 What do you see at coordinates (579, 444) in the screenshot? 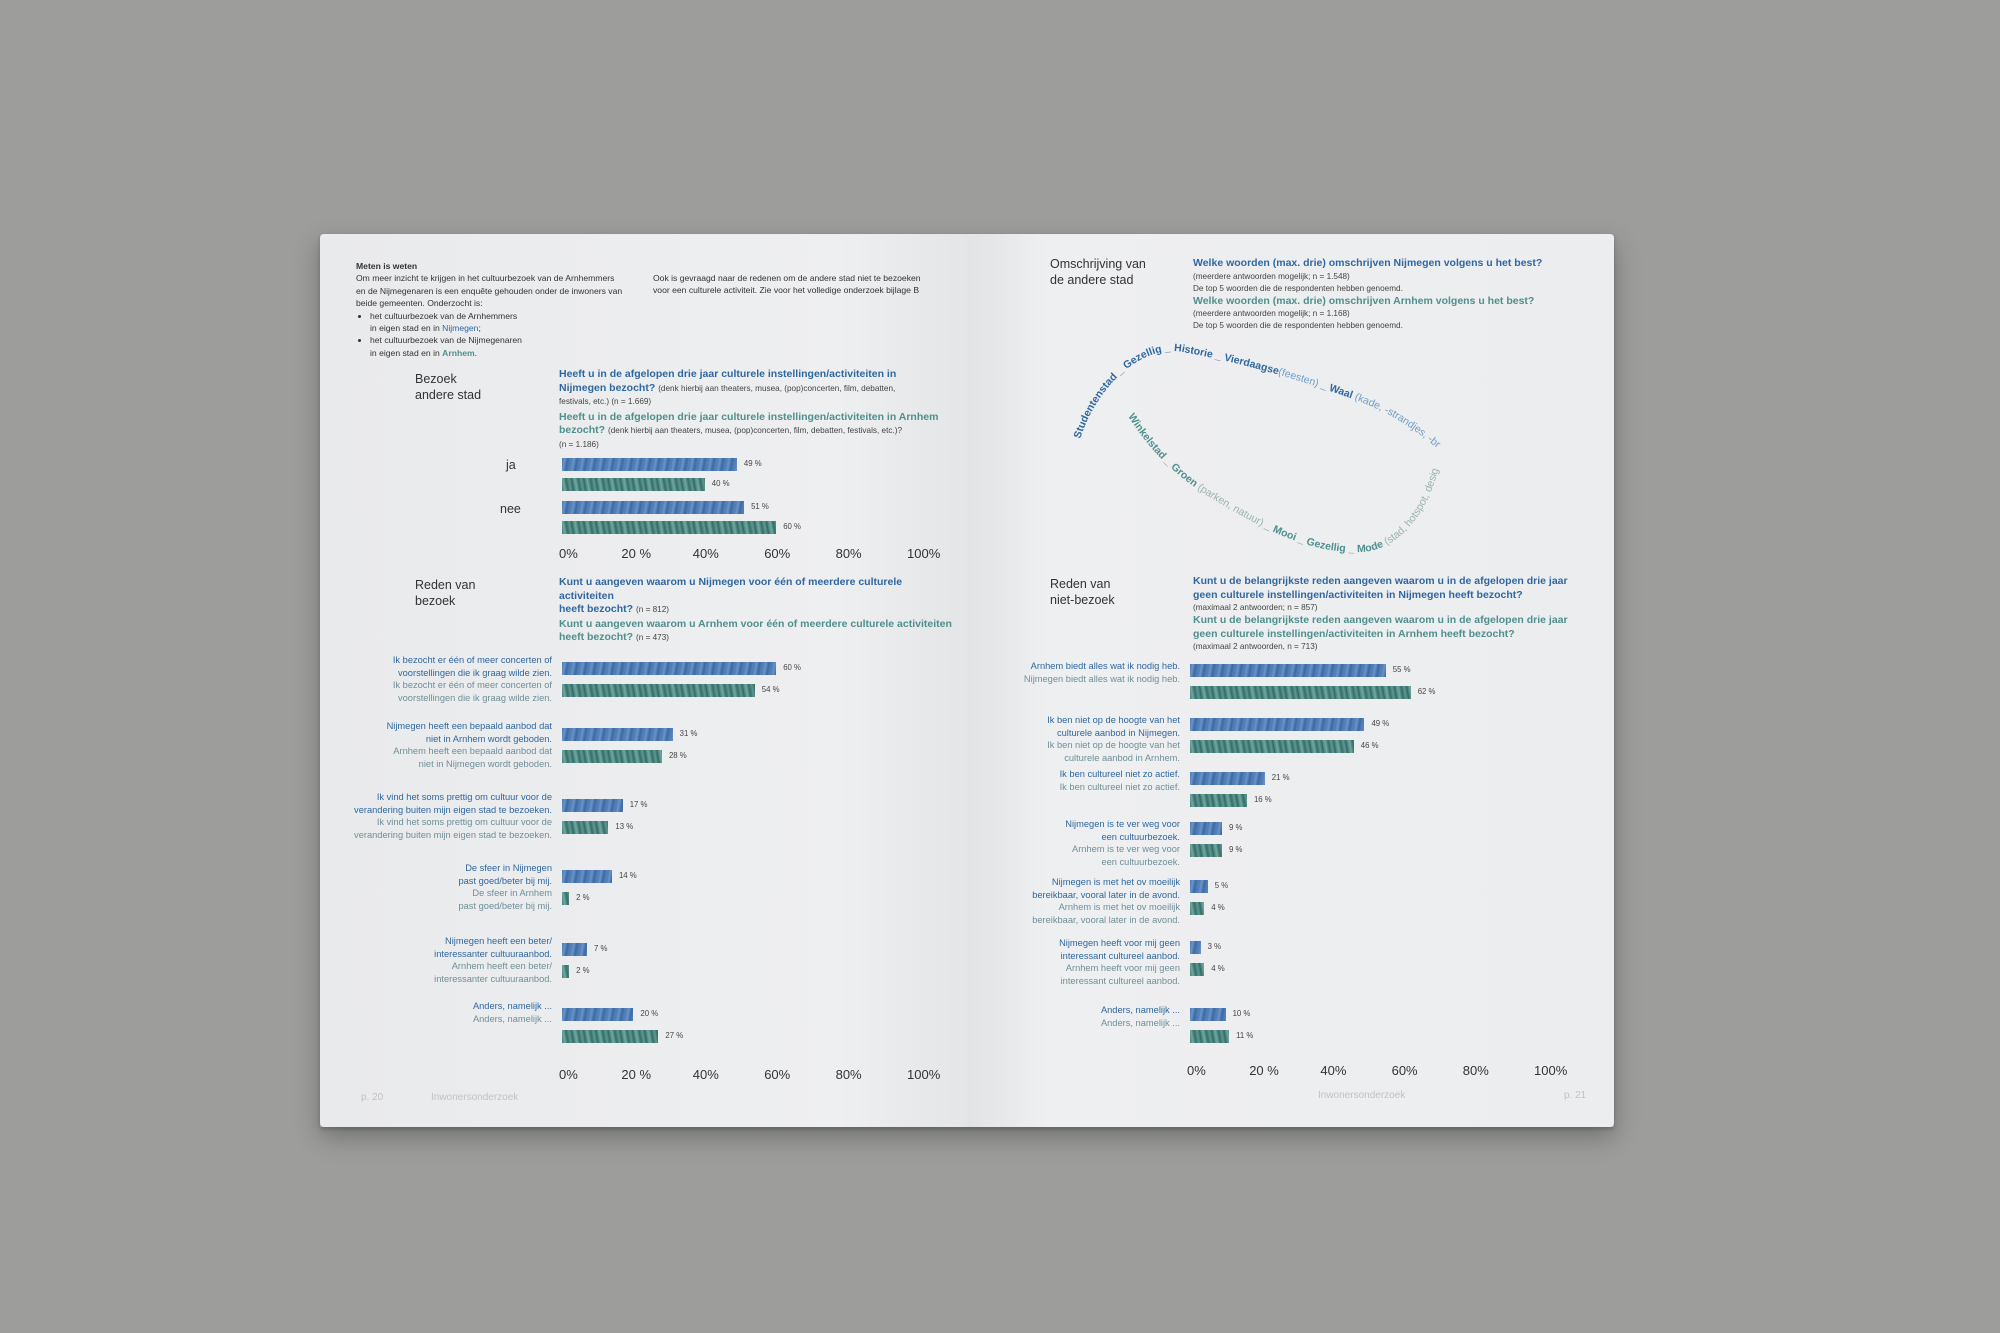
I see `q-small: (n = 1.186)` at bounding box center [579, 444].